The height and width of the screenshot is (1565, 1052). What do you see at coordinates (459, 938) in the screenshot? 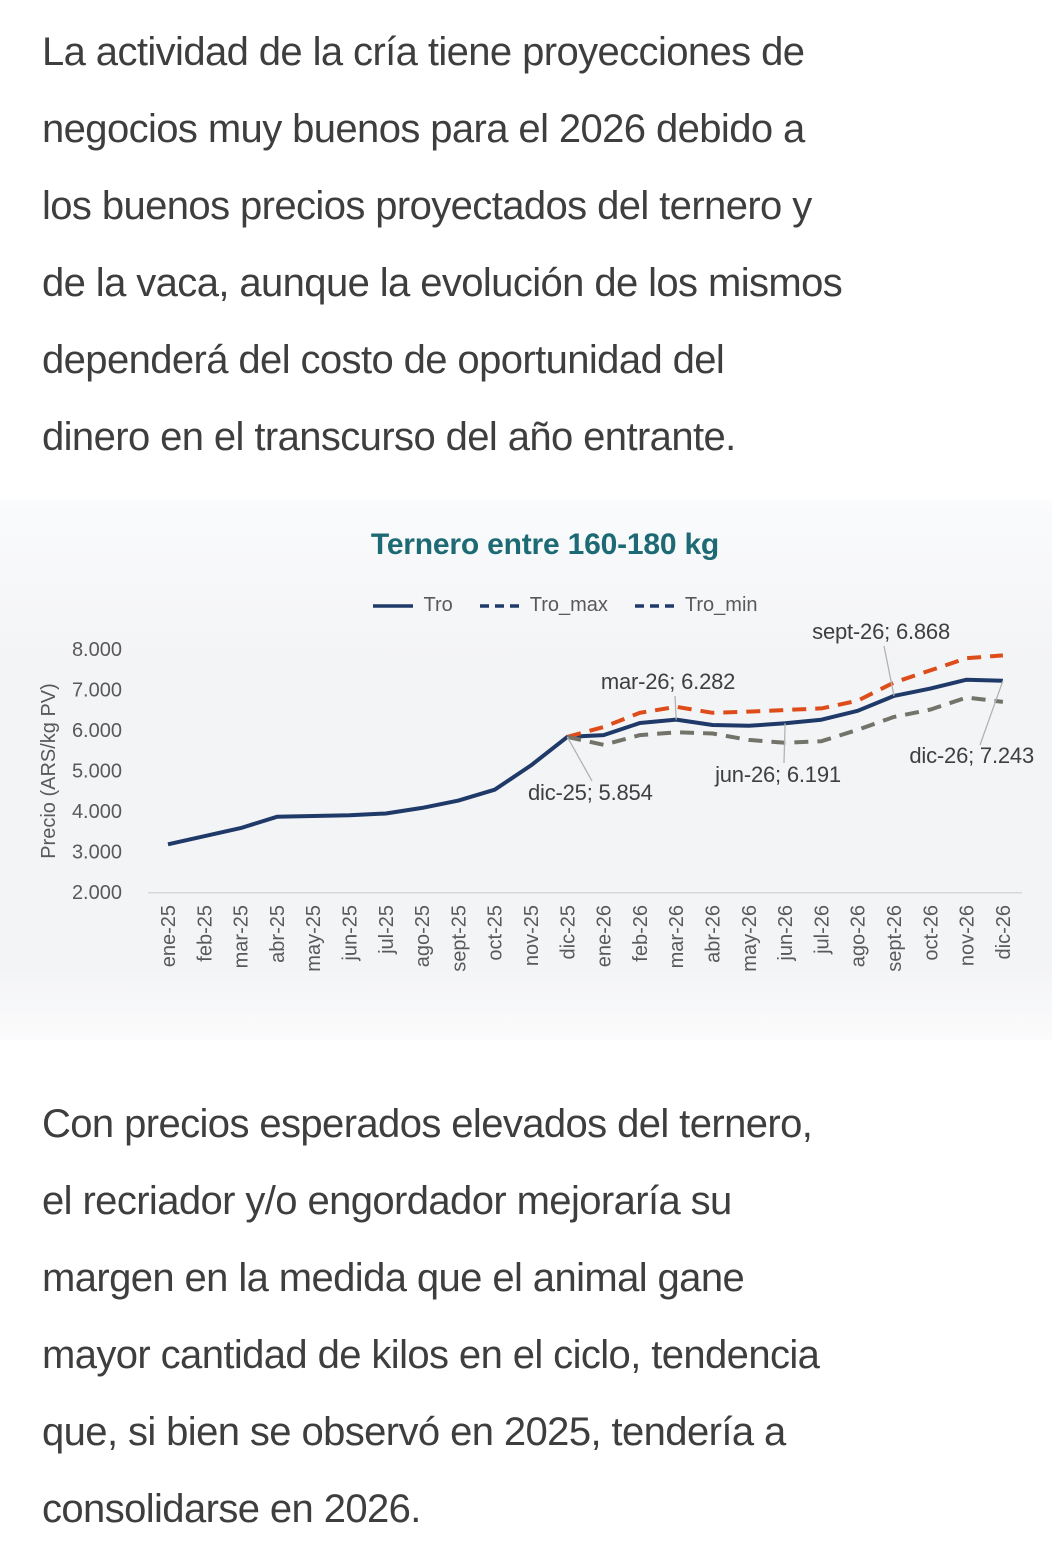
I see `x-tick-label: sept-25` at bounding box center [459, 938].